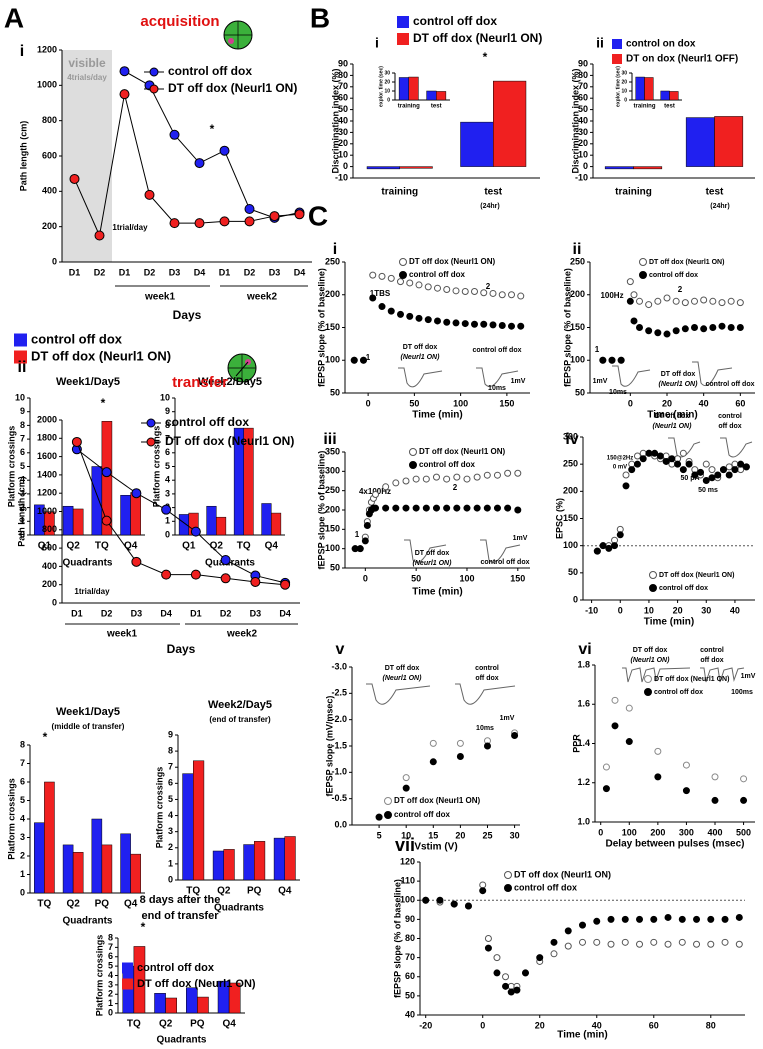 This screenshot has height=1049, width=763. Describe the element at coordinates (340, 824) in the screenshot. I see `y-tick-label: 0.0` at that location.